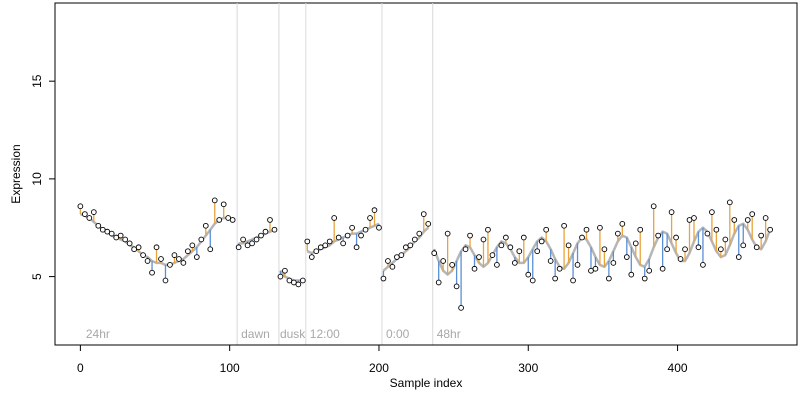 Image resolution: width=800 pixels, height=405 pixels. Describe the element at coordinates (678, 368) in the screenshot. I see `x-tick-label: 400` at that location.